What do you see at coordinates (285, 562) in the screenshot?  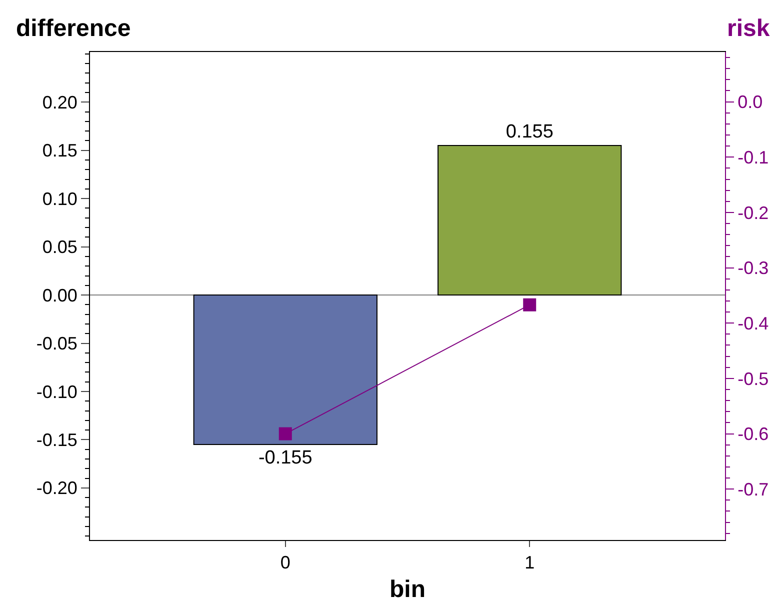 I see `x-tick-label: 0` at bounding box center [285, 562].